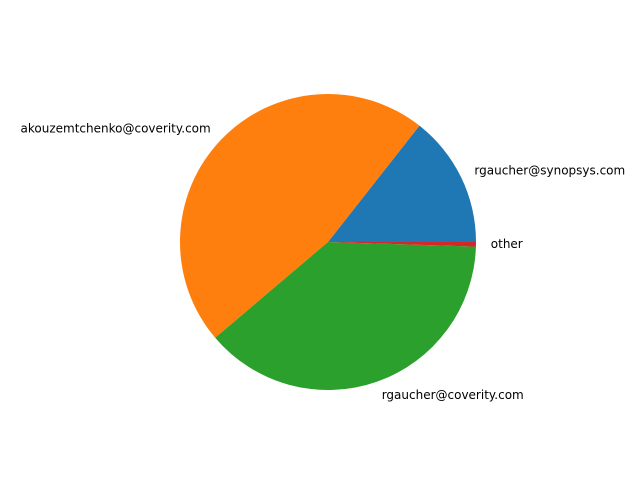 The width and height of the screenshot is (640, 480). What do you see at coordinates (345, 316) in the screenshot?
I see `pie-slice-rgaucher-coverity-com` at bounding box center [345, 316].